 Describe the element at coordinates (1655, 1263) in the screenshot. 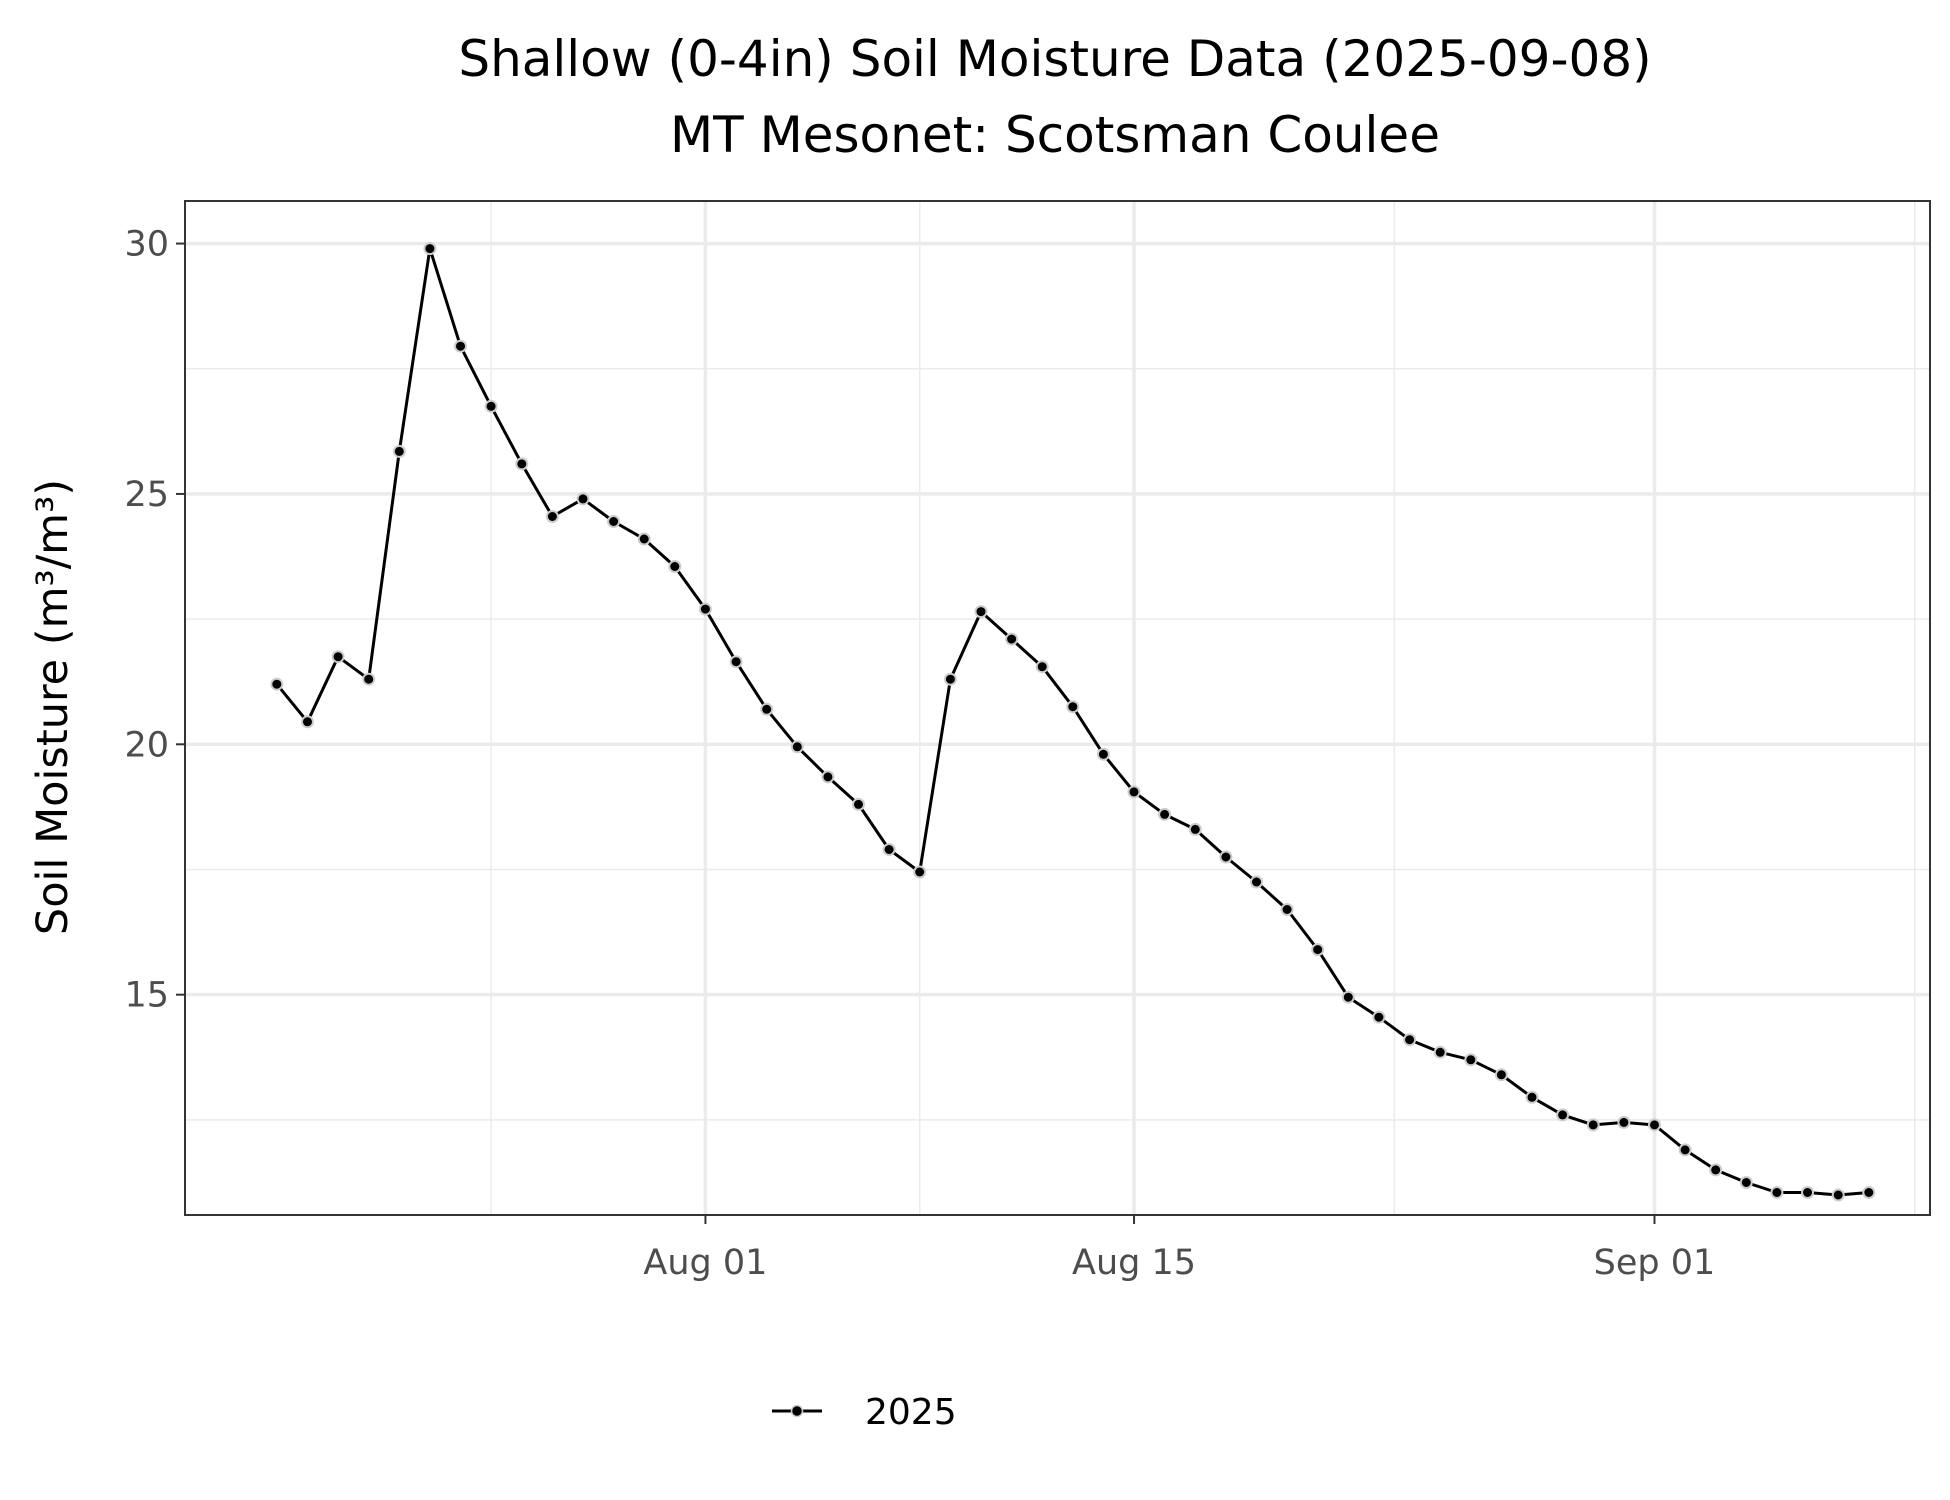

I see `x-tick-label: Sep 01` at that location.